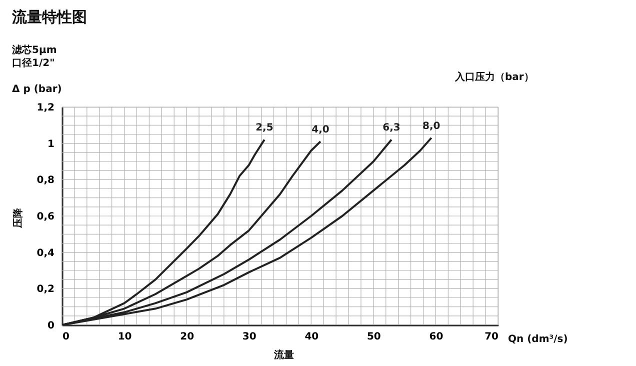 The width and height of the screenshot is (636, 366). Describe the element at coordinates (391, 128) in the screenshot. I see `series-label: 6,3` at that location.